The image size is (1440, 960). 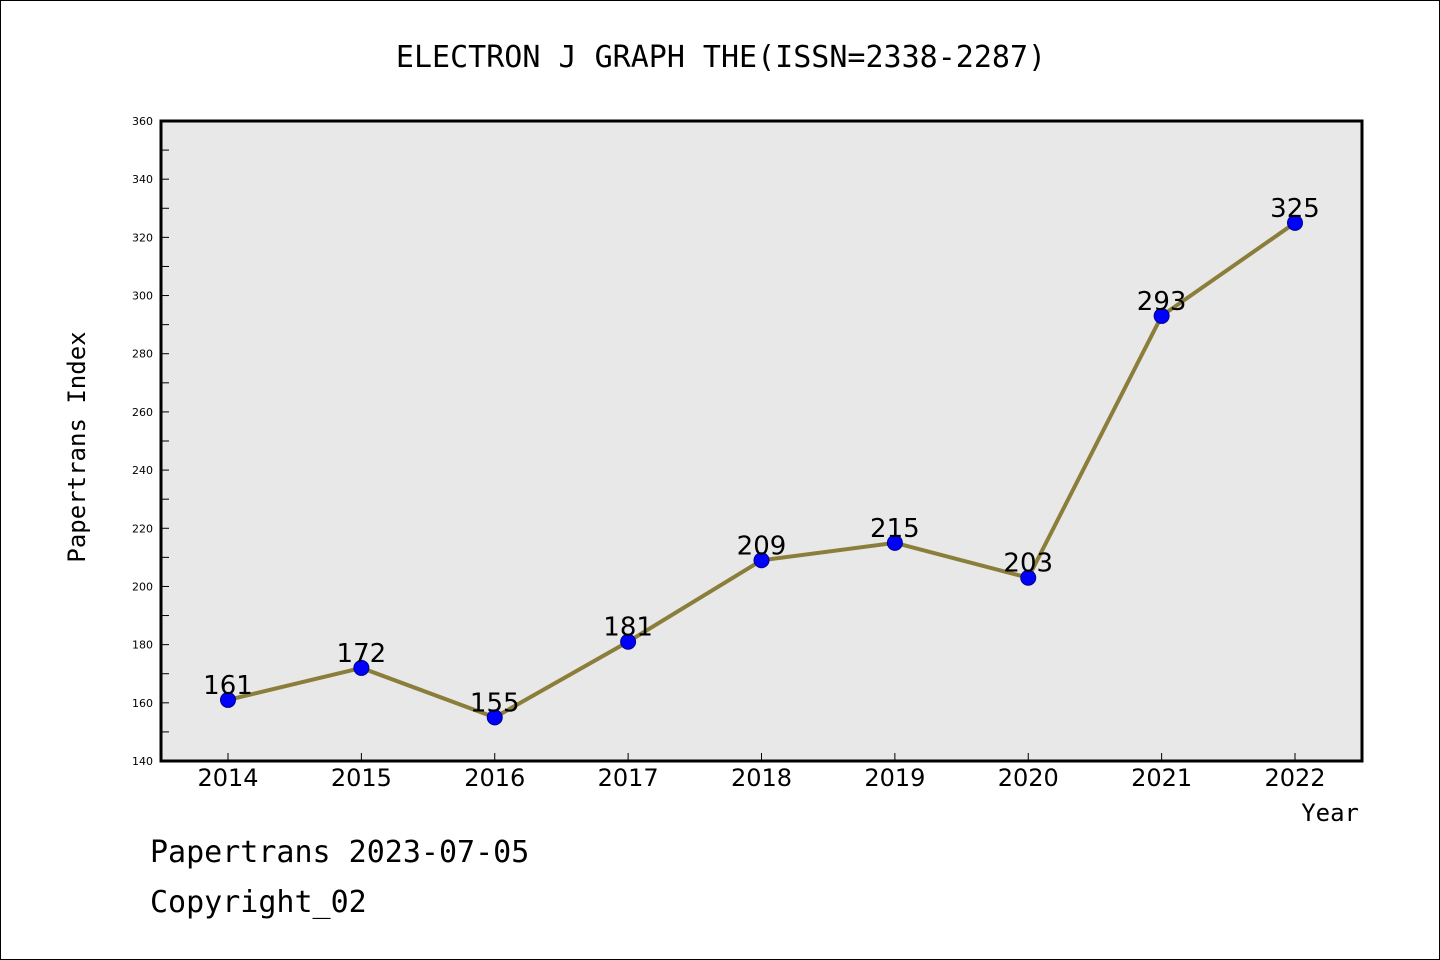 What do you see at coordinates (495, 703) in the screenshot?
I see `data-label: 155` at bounding box center [495, 703].